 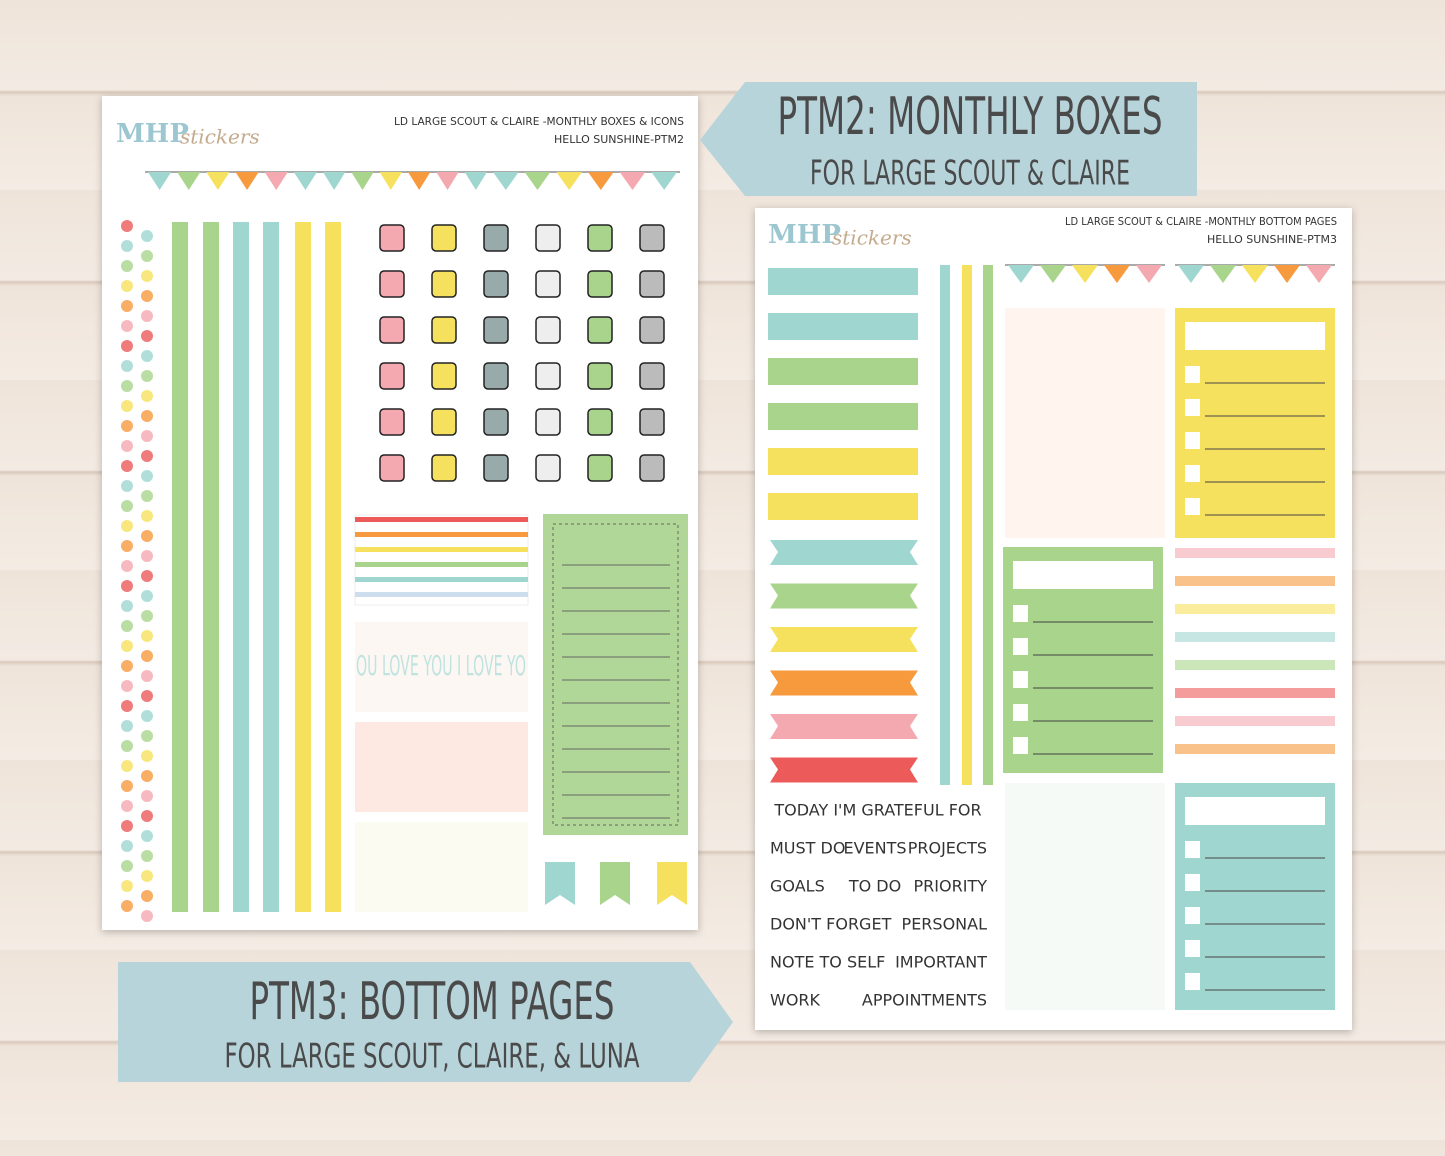 What do you see at coordinates (432, 1002) in the screenshot?
I see `label-2-title: PTM3: BOTTOM PAGES` at bounding box center [432, 1002].